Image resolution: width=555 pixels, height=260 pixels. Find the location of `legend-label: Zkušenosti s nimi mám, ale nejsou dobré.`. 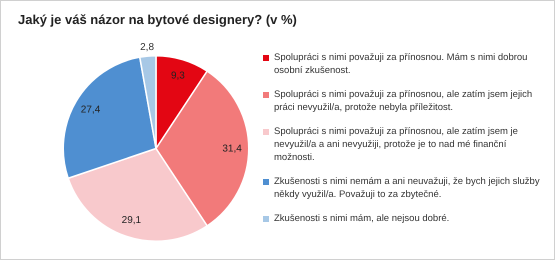

legend-label: Zkušenosti s nimi mám, ale nejsou dobré. is located at coordinates (362, 218).